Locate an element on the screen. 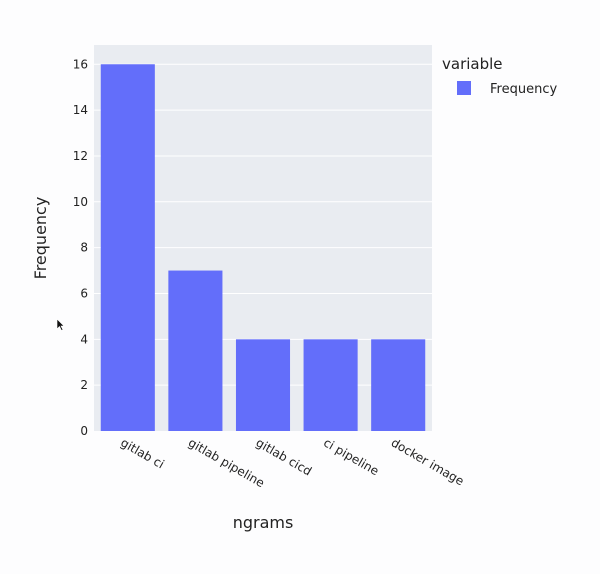 Image resolution: width=600 pixels, height=574 pixels. bar-gitlab-ci is located at coordinates (127, 248).